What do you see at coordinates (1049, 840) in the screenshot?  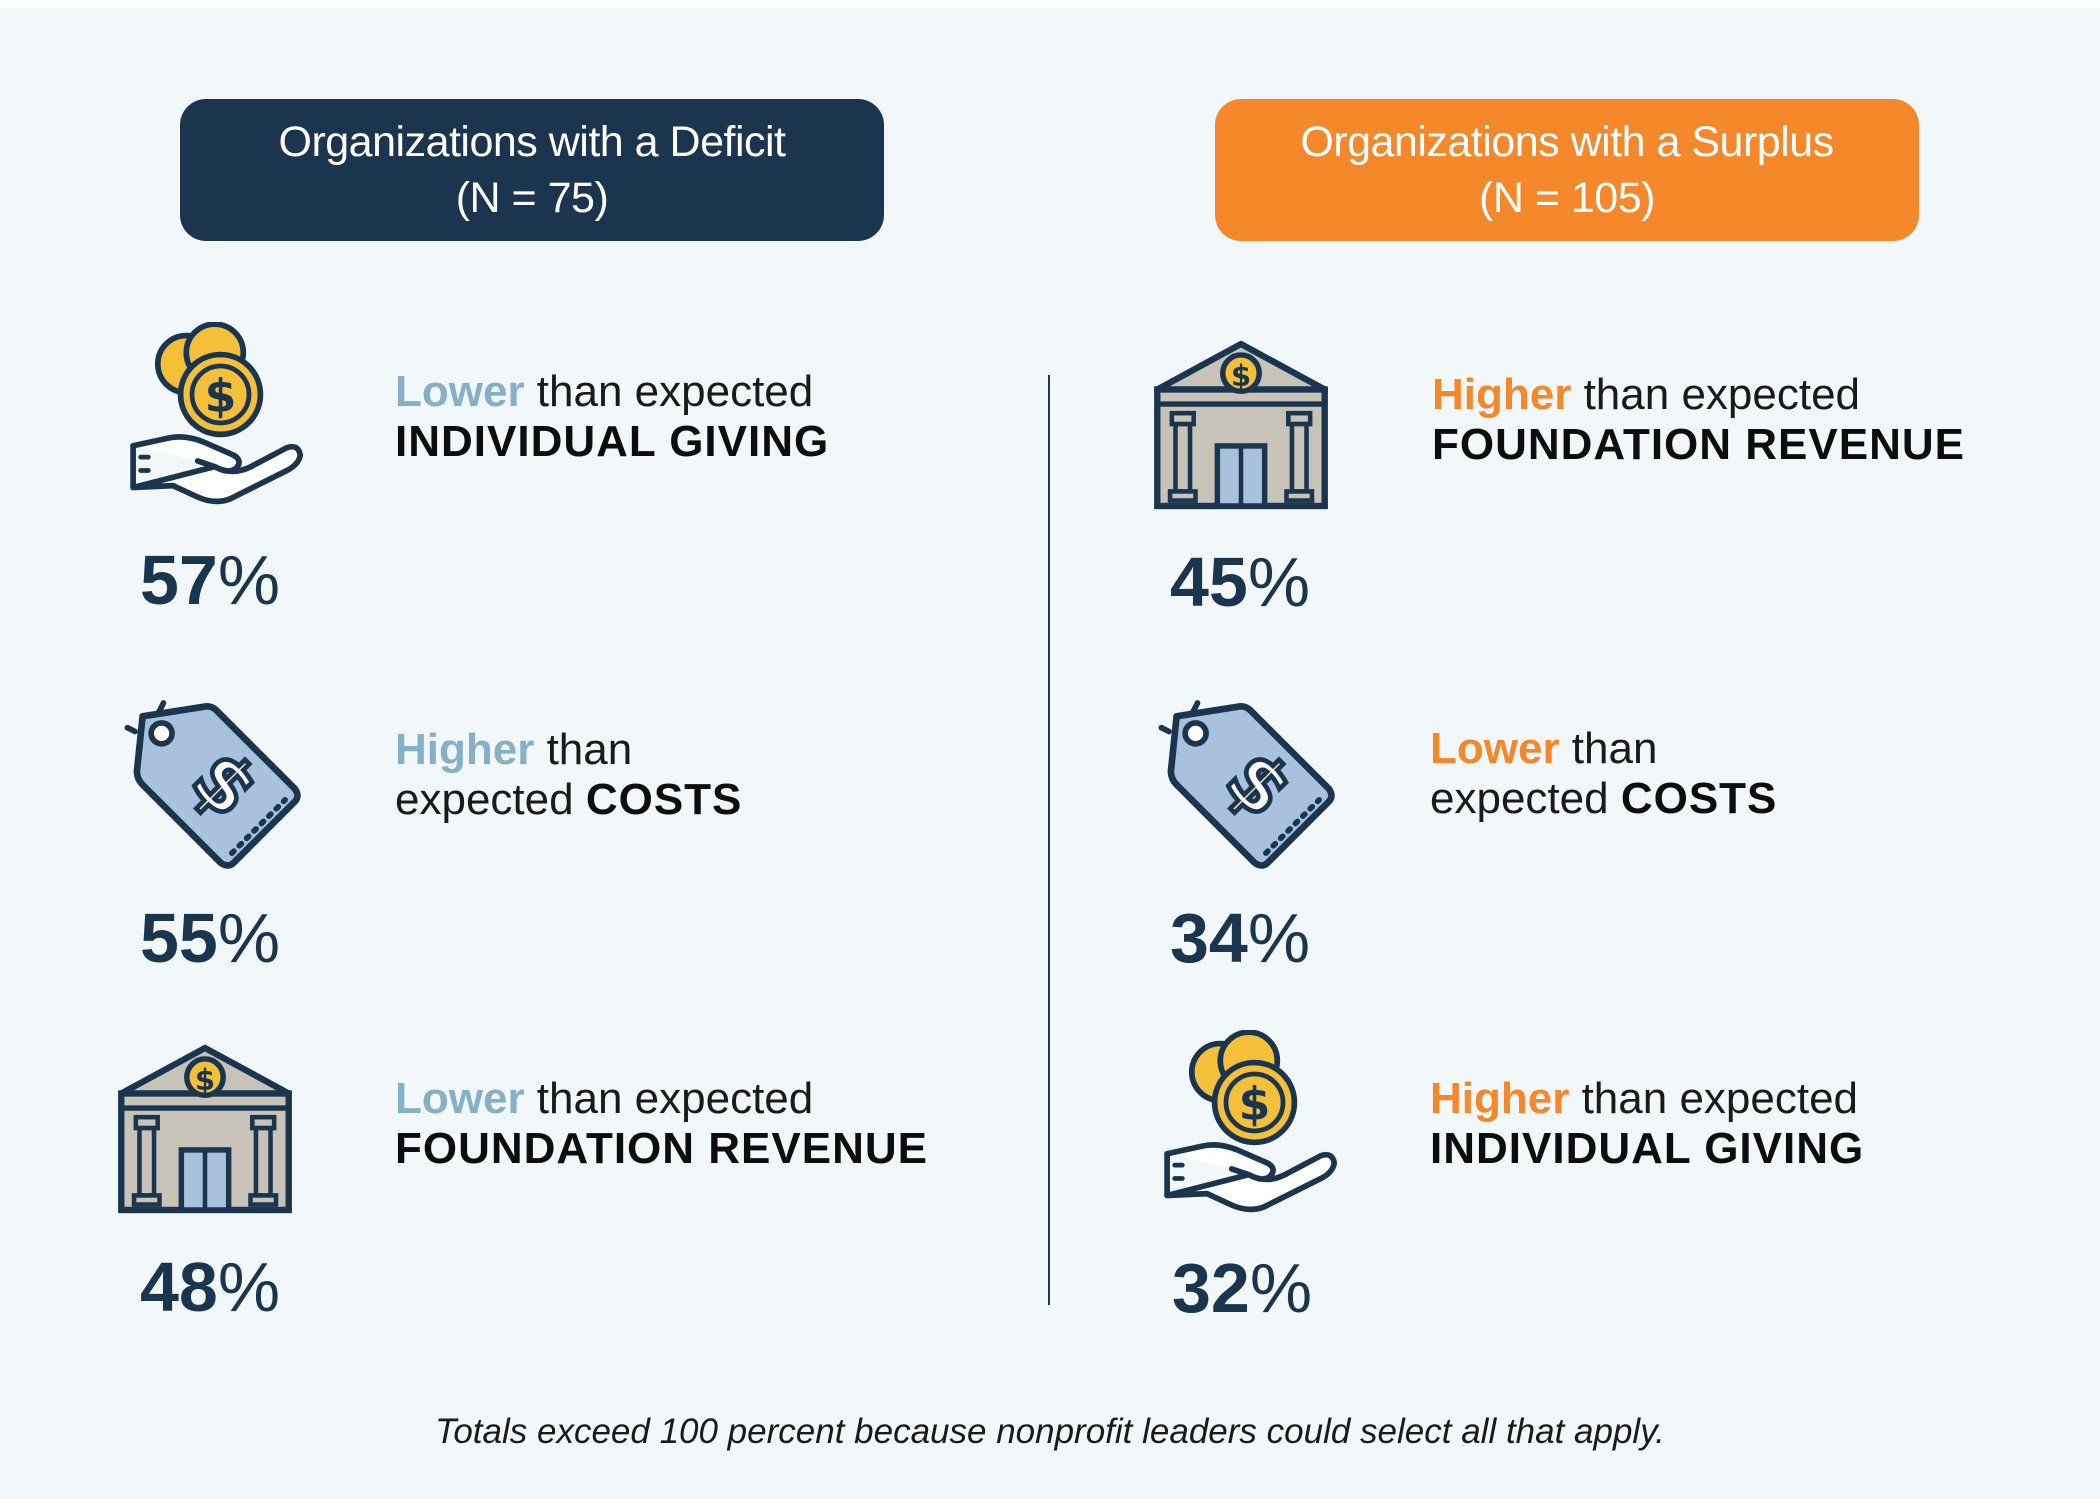 I see `column-divider` at bounding box center [1049, 840].